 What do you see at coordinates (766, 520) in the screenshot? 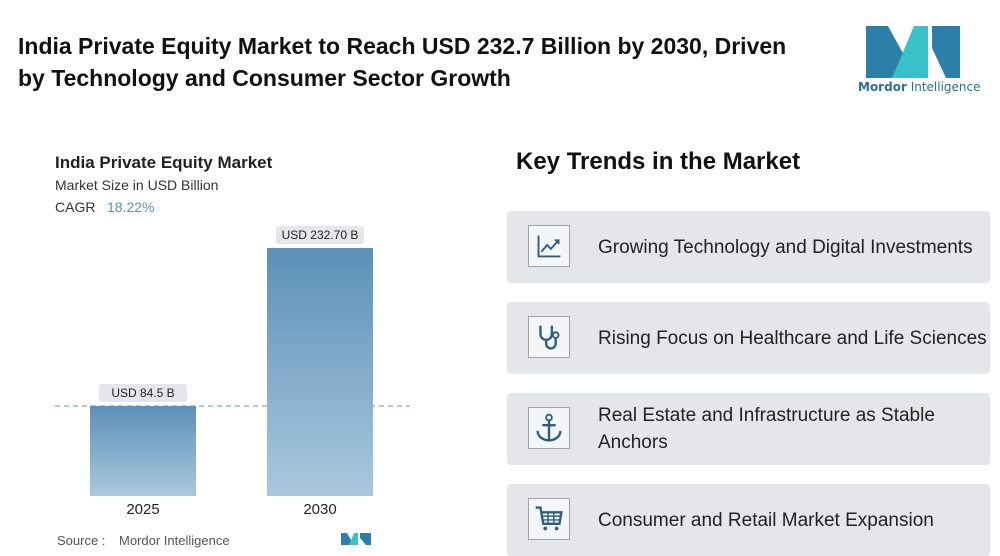
I see `trend-text: Consumer and Retail Market Expansion` at bounding box center [766, 520].